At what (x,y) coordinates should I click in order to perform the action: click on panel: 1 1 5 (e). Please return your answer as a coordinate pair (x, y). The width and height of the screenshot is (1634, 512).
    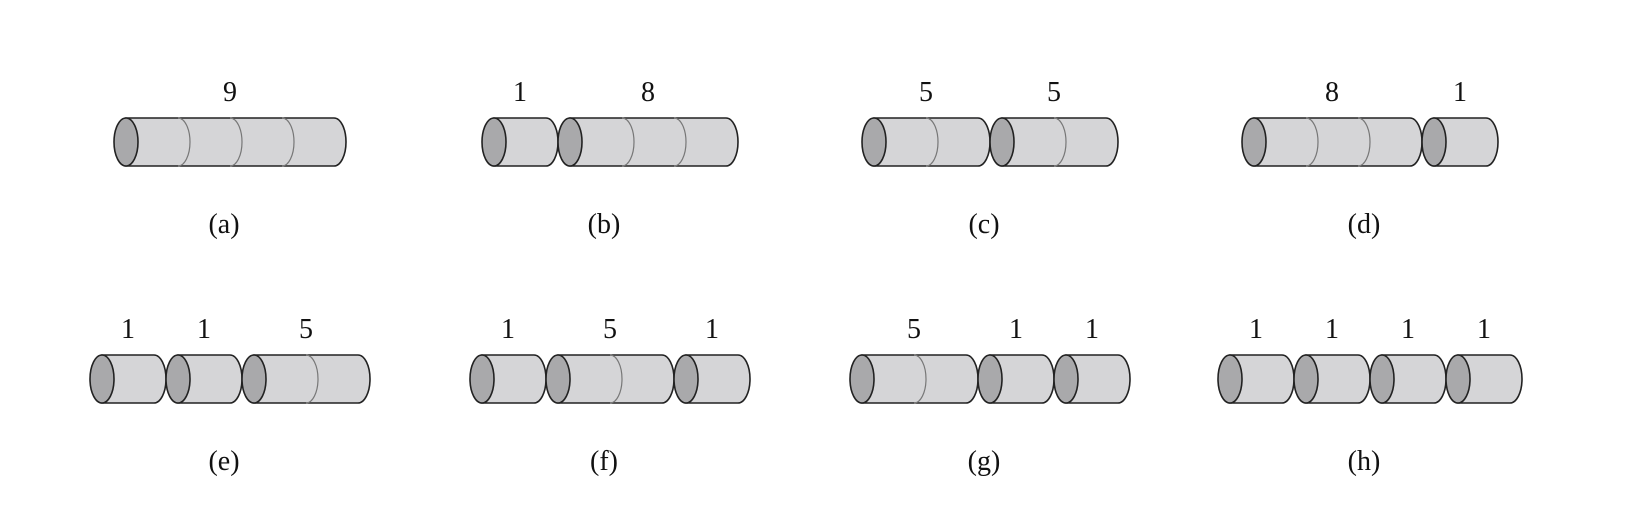
    Looking at the image, I should click on (230, 395).